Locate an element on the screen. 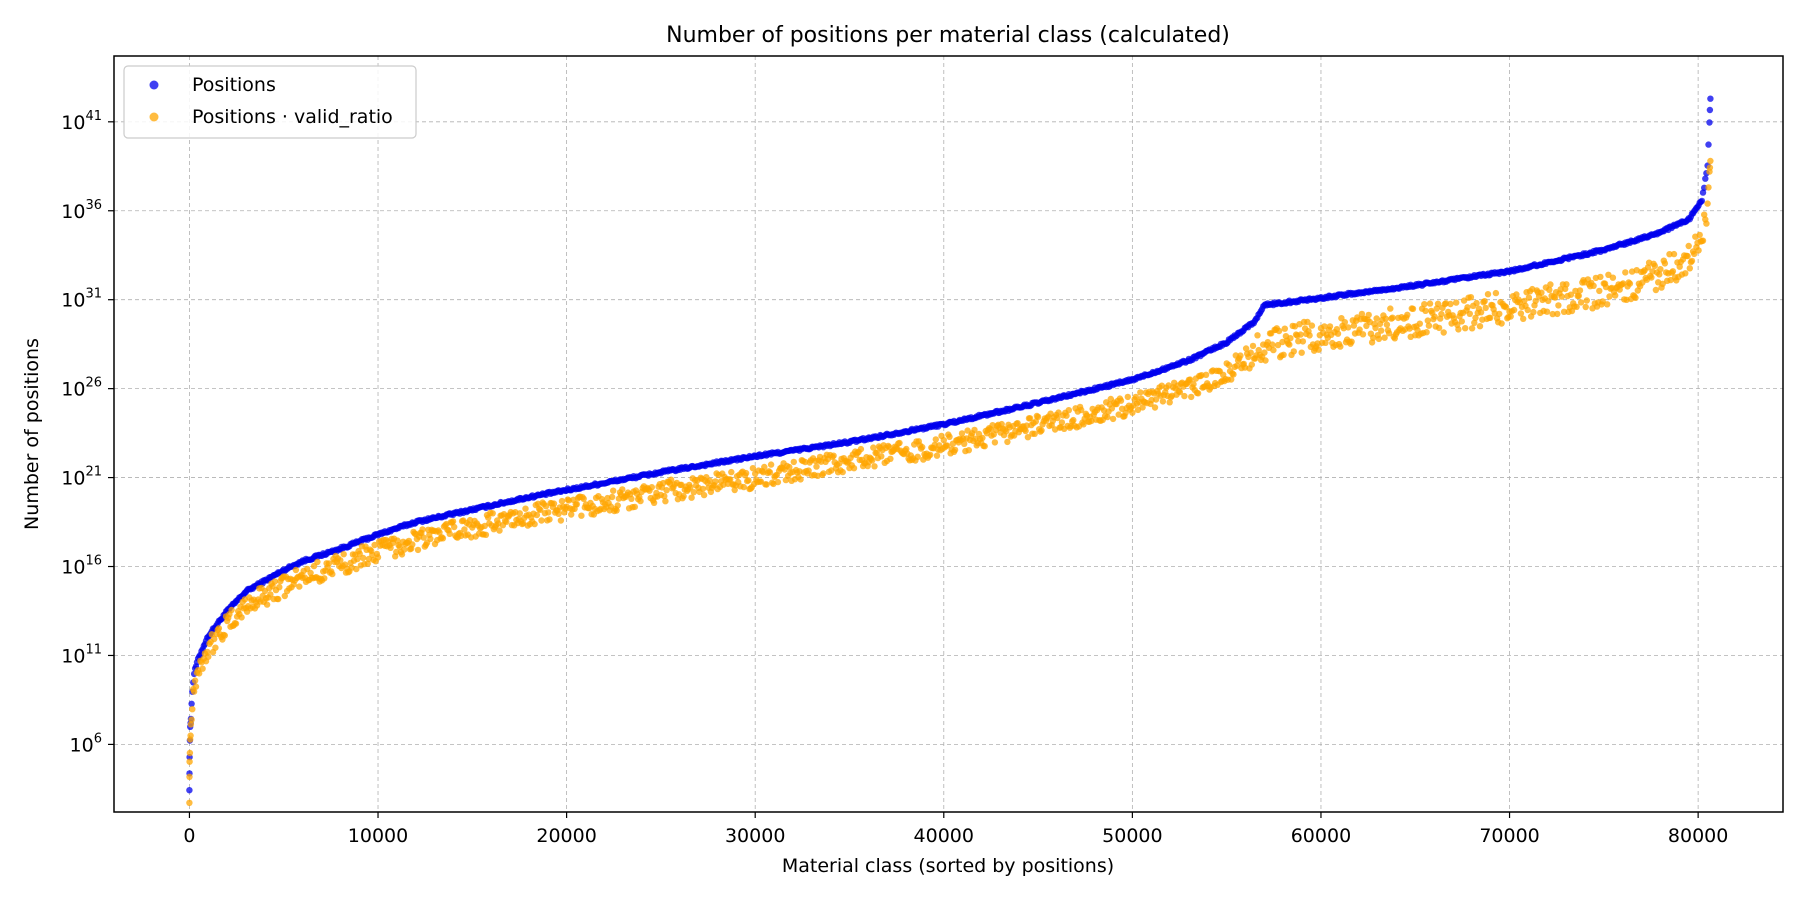  x-tick-label: 60000 is located at coordinates (1321, 836).